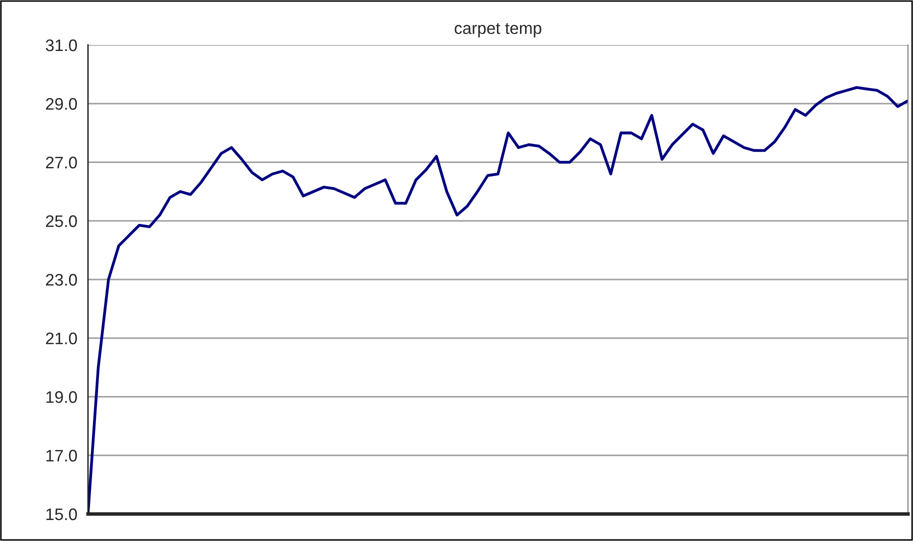 The height and width of the screenshot is (541, 913). Describe the element at coordinates (61, 104) in the screenshot. I see `y-tick-label: 29.0` at that location.